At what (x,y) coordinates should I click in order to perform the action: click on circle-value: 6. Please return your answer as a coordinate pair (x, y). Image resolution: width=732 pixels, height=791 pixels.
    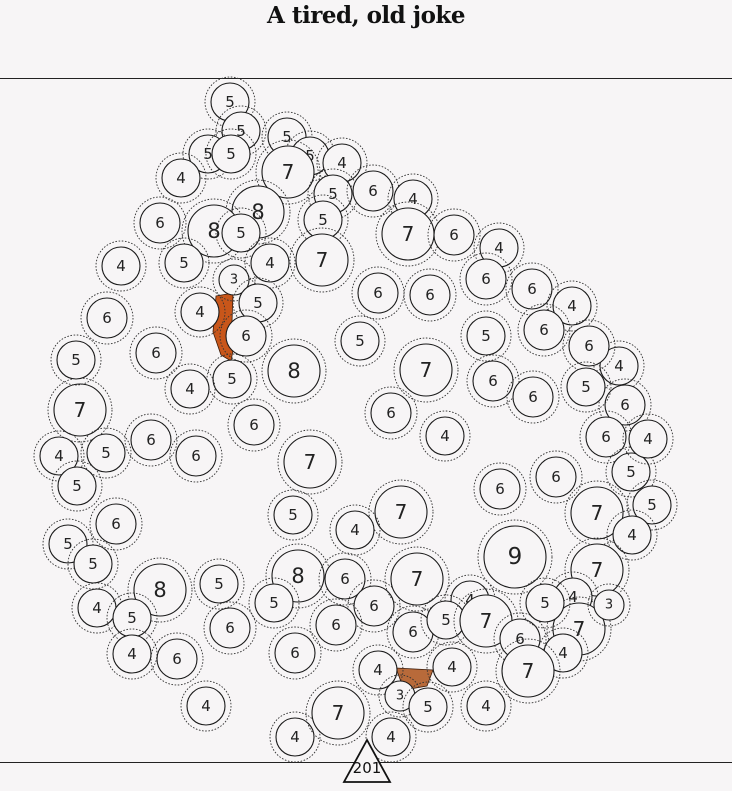
    Looking at the image, I should click on (107, 318).